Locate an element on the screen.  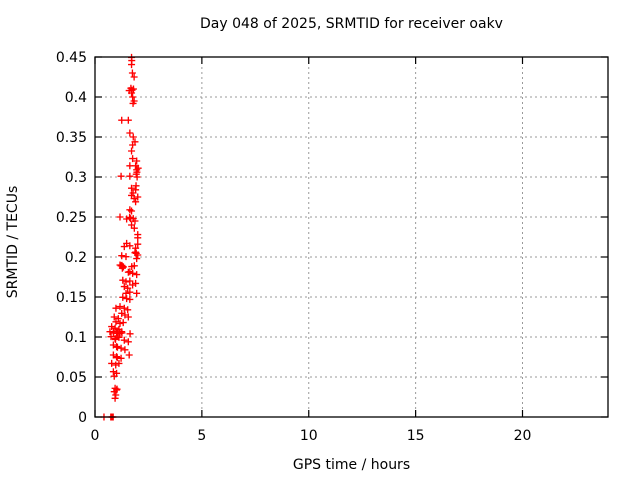
x-axis-label: GPS time / hours is located at coordinates (351, 465).